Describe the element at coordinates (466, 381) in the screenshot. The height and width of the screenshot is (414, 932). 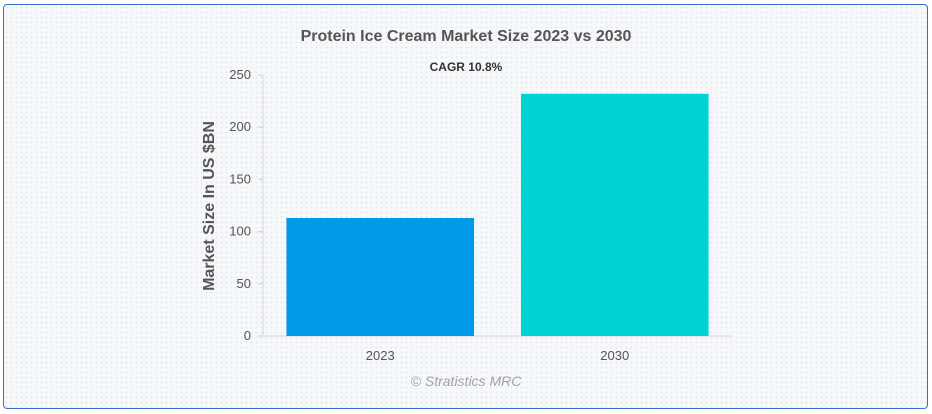
I see `watermark-text: © Stratistics MRC` at that location.